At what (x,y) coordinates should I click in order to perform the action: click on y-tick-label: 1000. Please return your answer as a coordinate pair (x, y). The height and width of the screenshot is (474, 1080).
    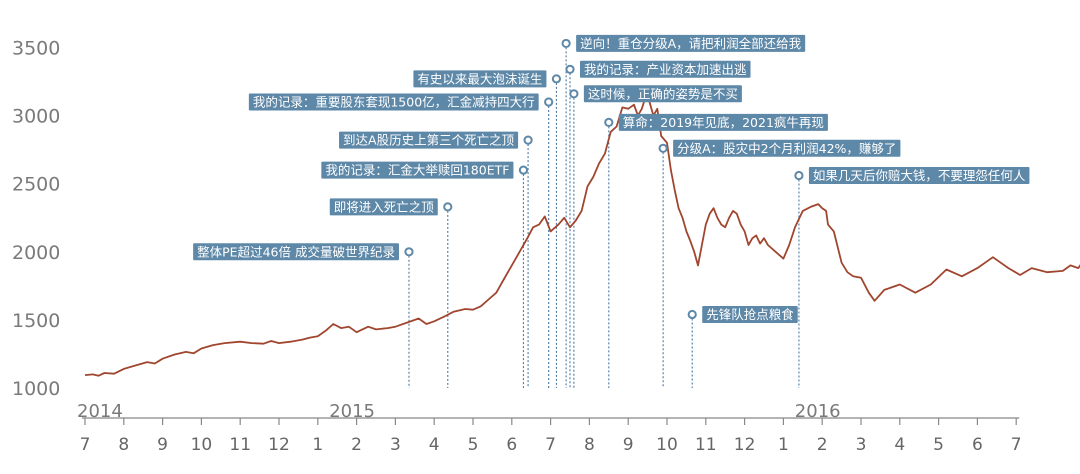
    Looking at the image, I should click on (36, 389).